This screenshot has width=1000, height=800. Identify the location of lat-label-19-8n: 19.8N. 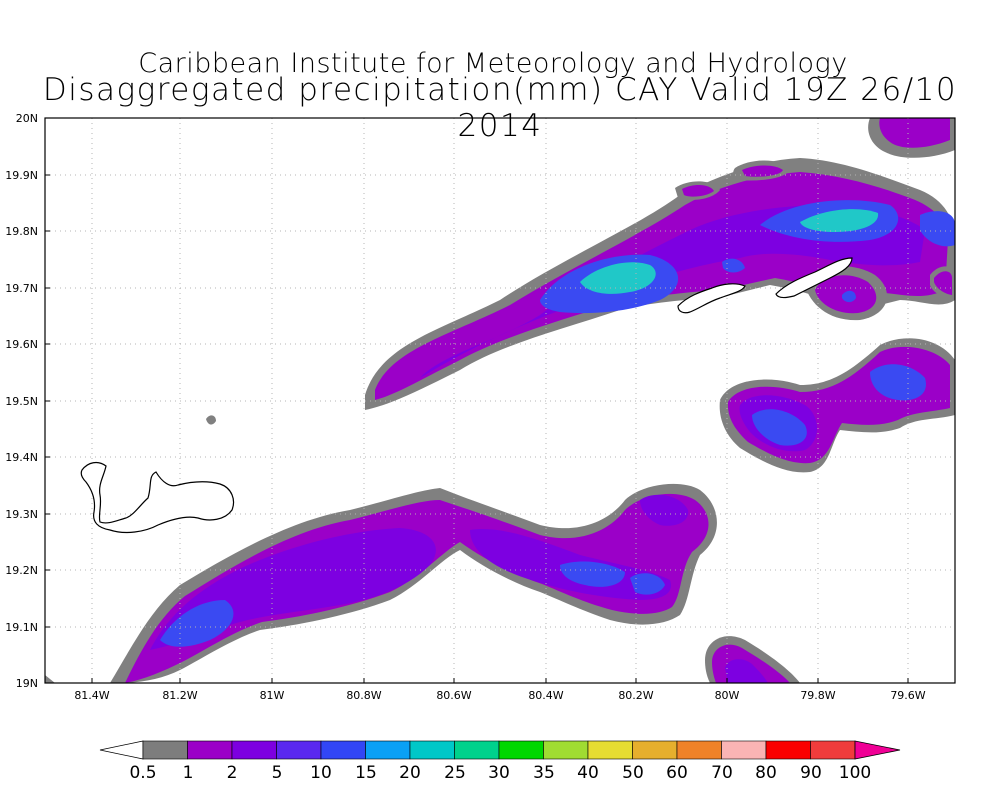
(21, 231).